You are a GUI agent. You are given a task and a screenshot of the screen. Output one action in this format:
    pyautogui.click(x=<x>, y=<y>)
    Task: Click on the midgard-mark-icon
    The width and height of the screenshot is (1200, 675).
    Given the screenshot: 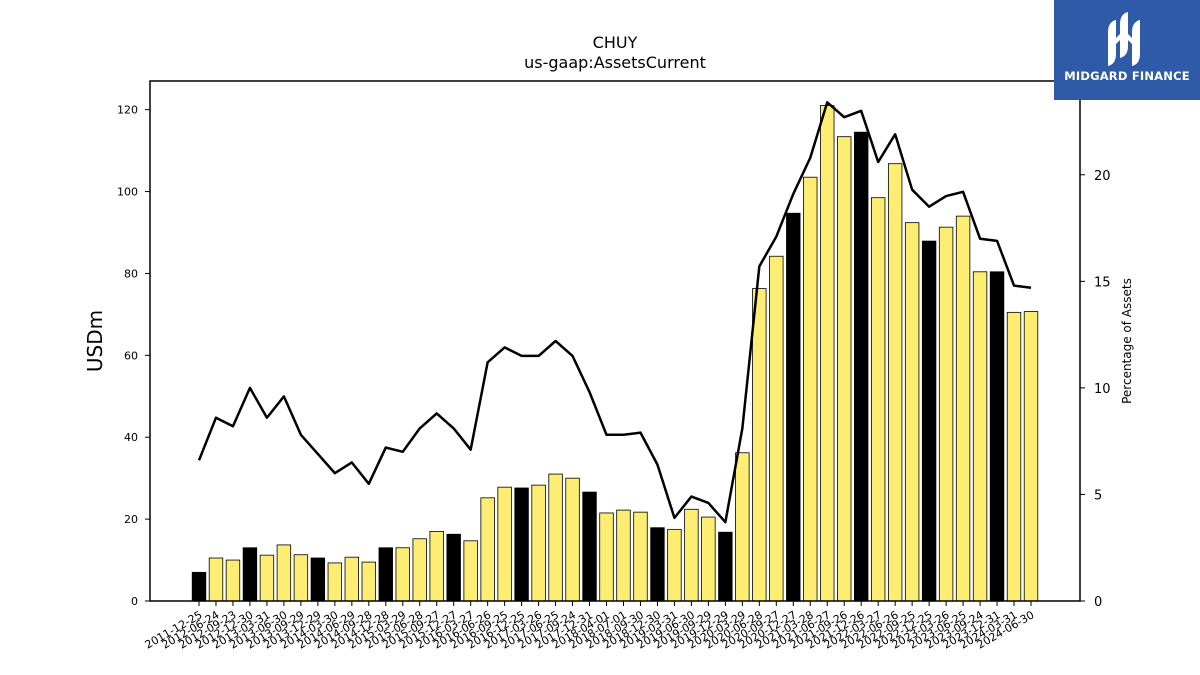 What is the action you would take?
    pyautogui.click(x=1124, y=39)
    